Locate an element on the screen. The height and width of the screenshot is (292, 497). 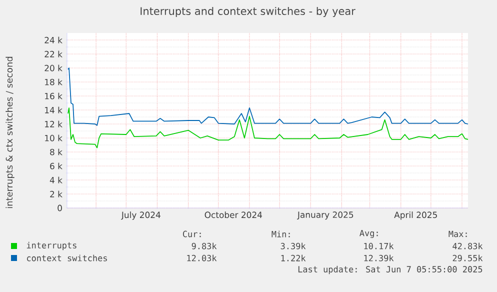
y-tick-label: 22 k is located at coordinates (53, 54).